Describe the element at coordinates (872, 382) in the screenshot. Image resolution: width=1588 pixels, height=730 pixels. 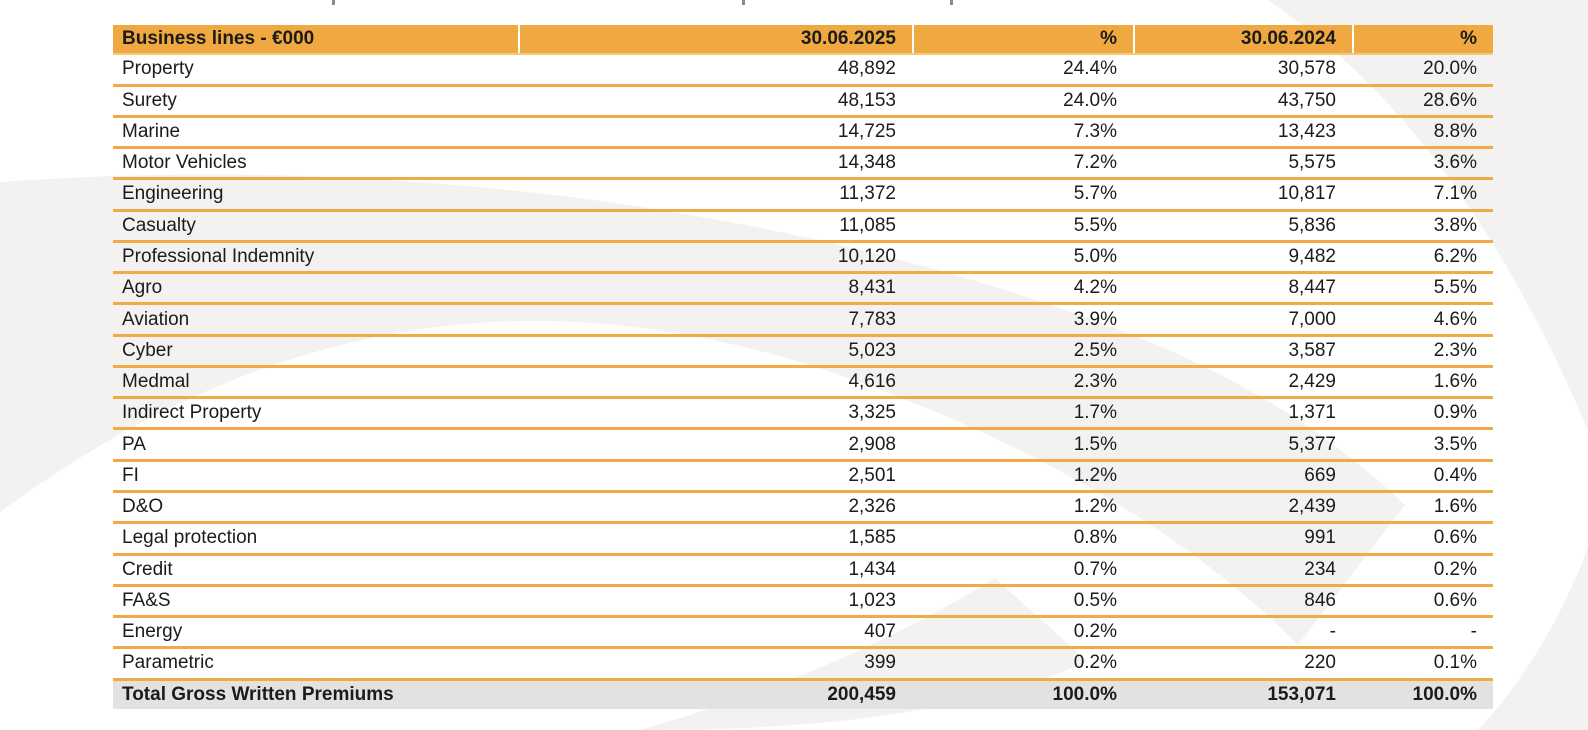
I see `value-cell: 4,616` at that location.